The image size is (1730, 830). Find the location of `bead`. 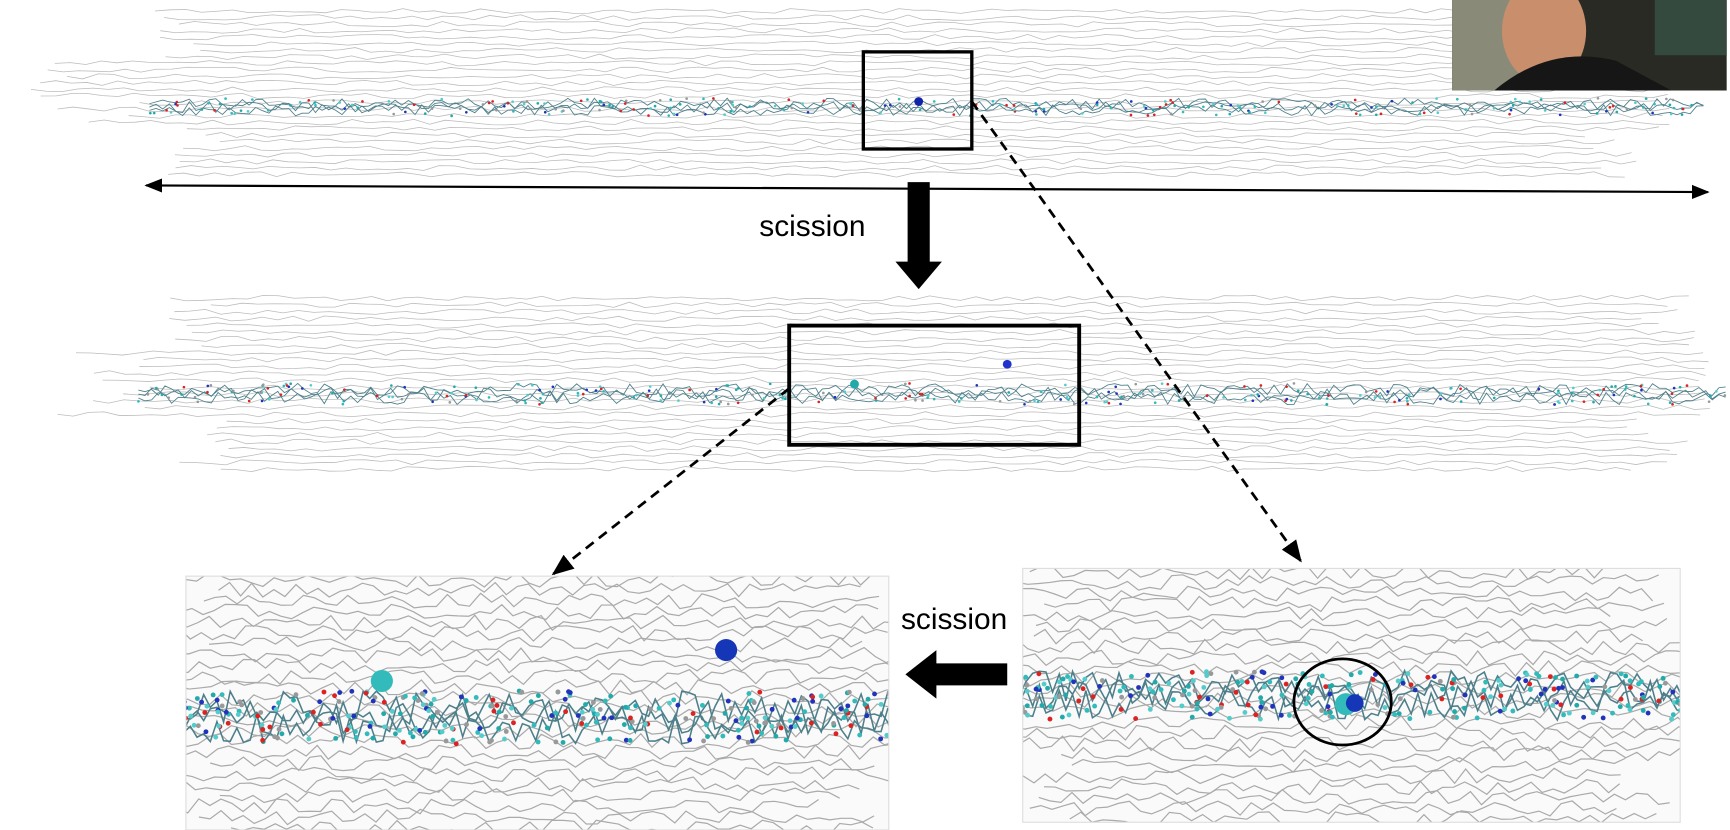

bead is located at coordinates (1354, 703).